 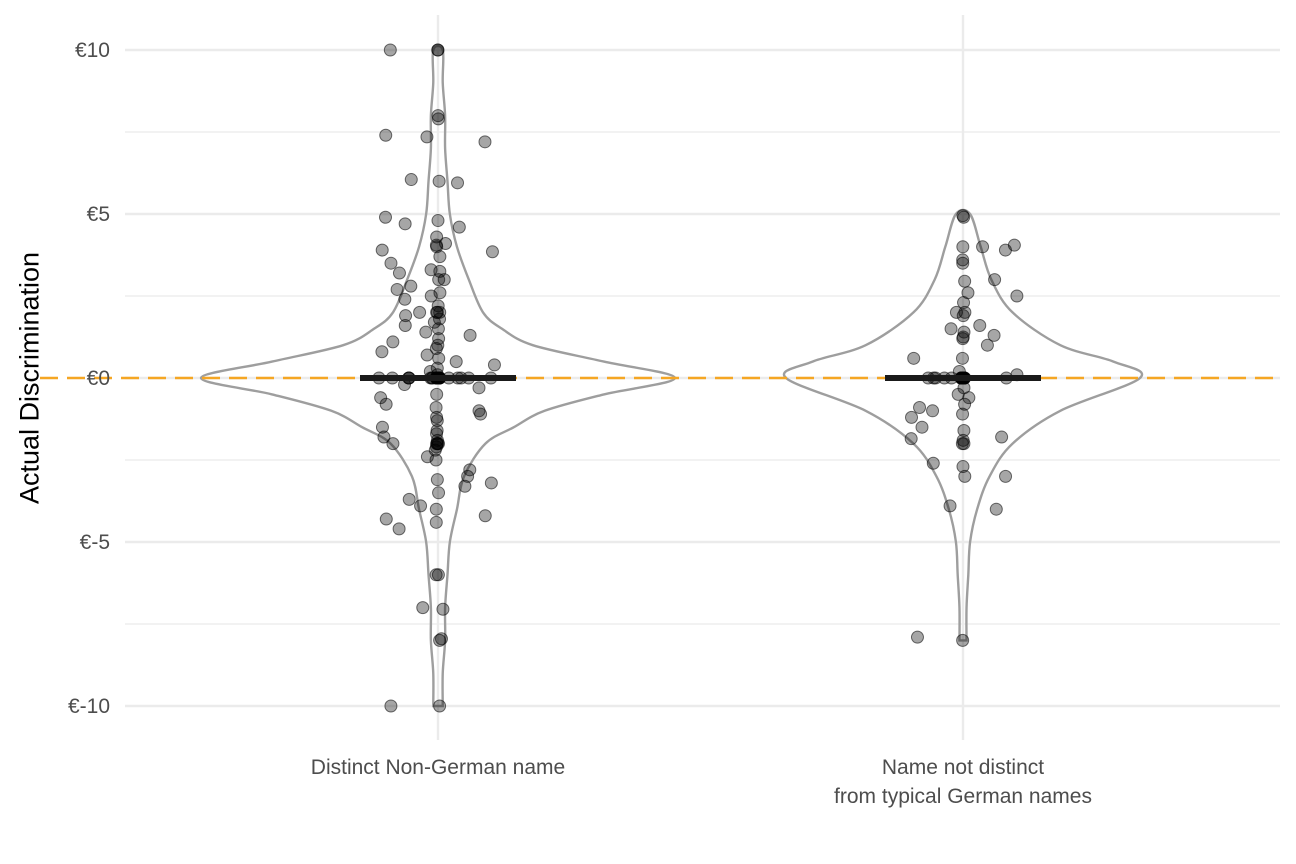 I want to click on y-axis-title: Actual Discrimination, so click(x=29, y=378).